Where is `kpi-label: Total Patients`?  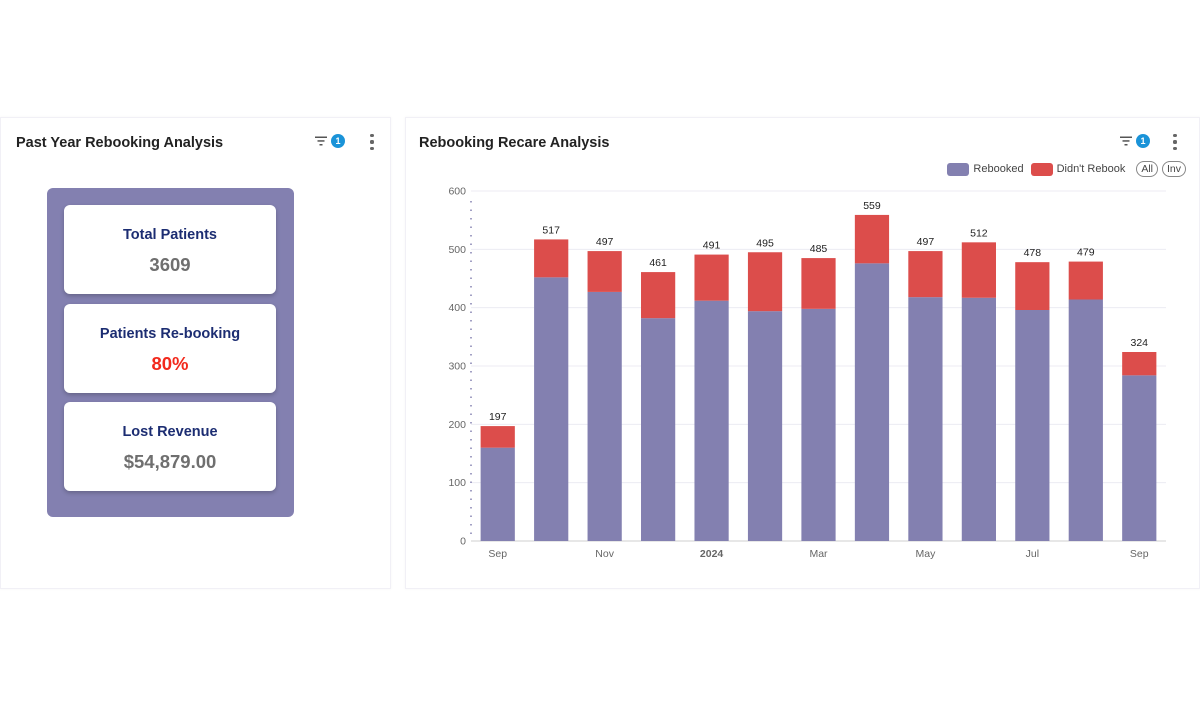
kpi-label: Total Patients is located at coordinates (170, 235).